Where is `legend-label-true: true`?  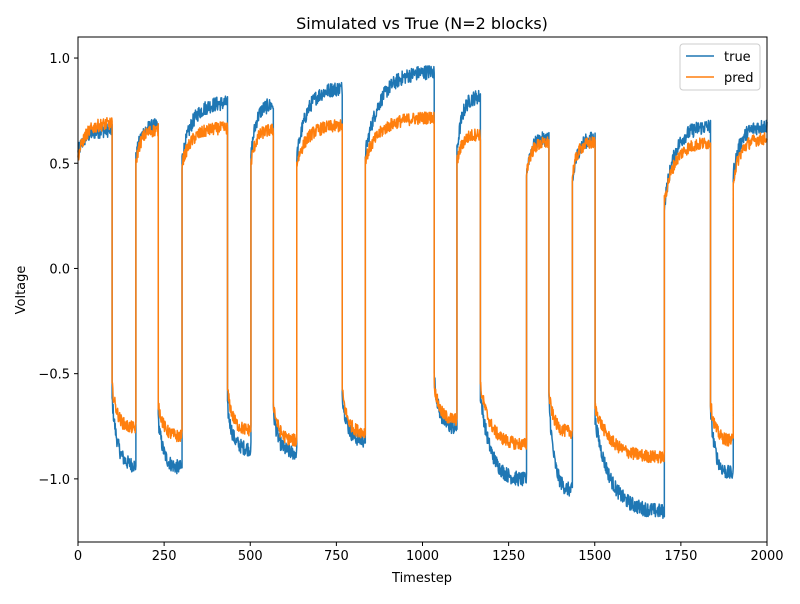 legend-label-true: true is located at coordinates (737, 57).